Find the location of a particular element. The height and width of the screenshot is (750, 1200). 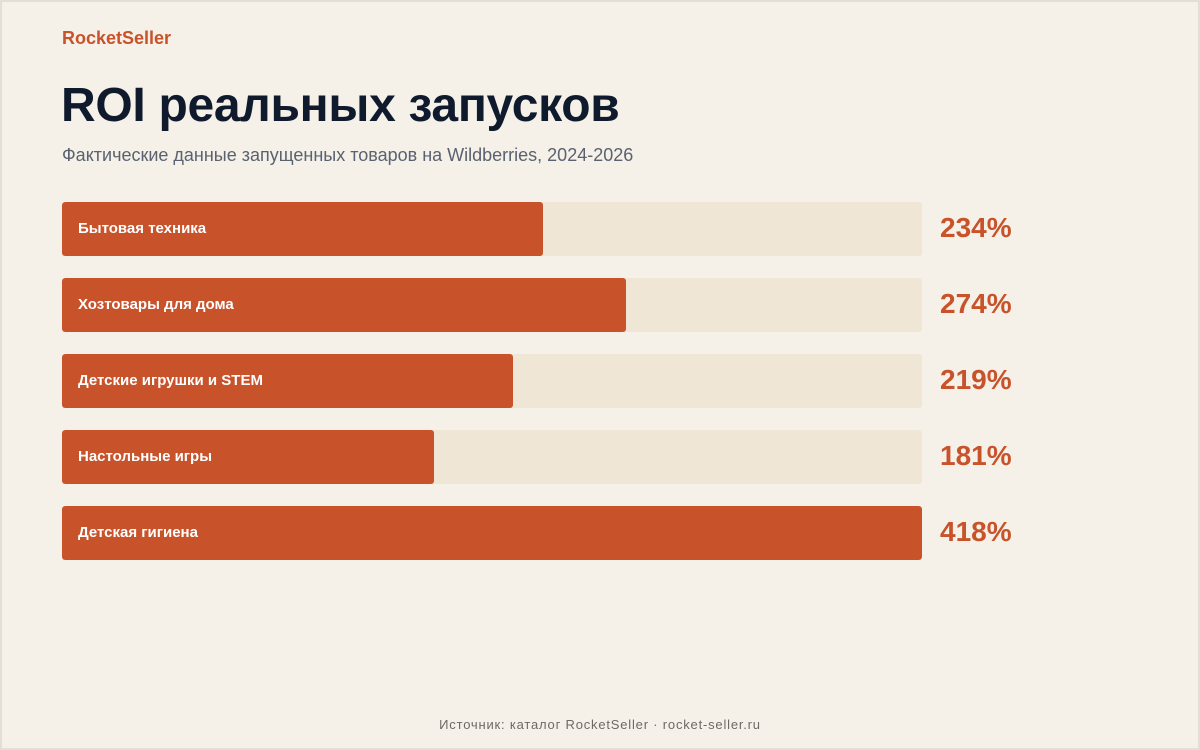

bar-category-label: Детские игрушки и STEM is located at coordinates (170, 380).